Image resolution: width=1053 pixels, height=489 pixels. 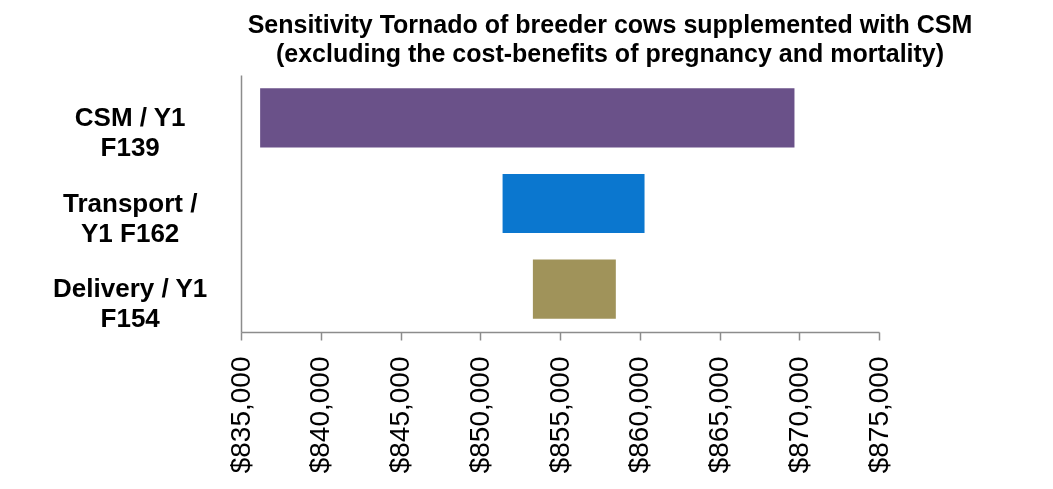 I want to click on x-tick-label: $865,000, so click(x=718, y=415).